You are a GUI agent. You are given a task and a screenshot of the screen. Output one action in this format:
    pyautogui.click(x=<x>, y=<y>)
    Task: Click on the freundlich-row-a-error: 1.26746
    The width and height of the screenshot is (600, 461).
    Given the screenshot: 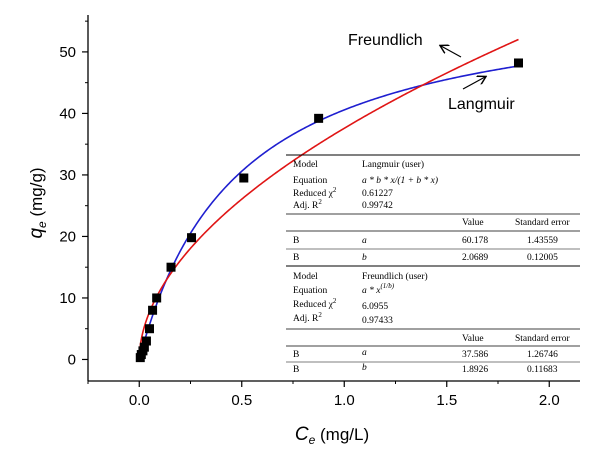 What is the action you would take?
    pyautogui.click(x=542, y=355)
    